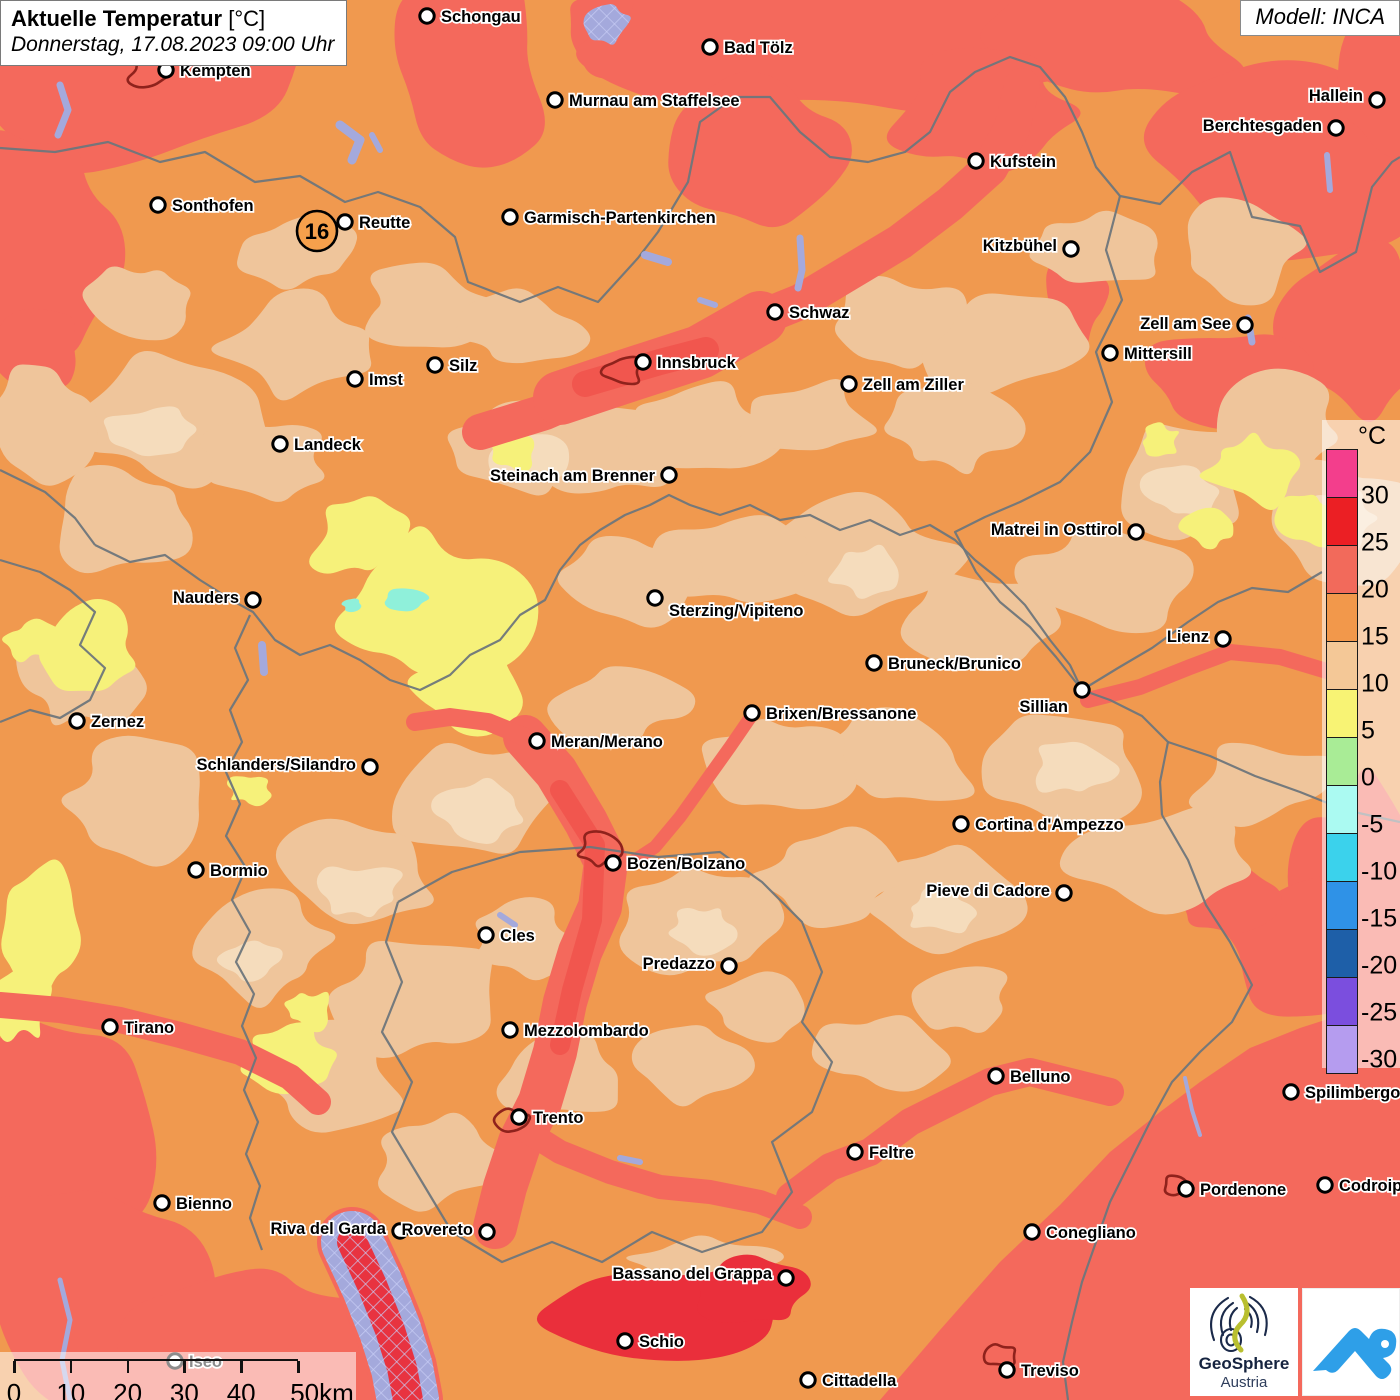 Image resolution: width=1400 pixels, height=1400 pixels. What do you see at coordinates (322, 1389) in the screenshot?
I see `scale-label: 50km` at bounding box center [322, 1389].